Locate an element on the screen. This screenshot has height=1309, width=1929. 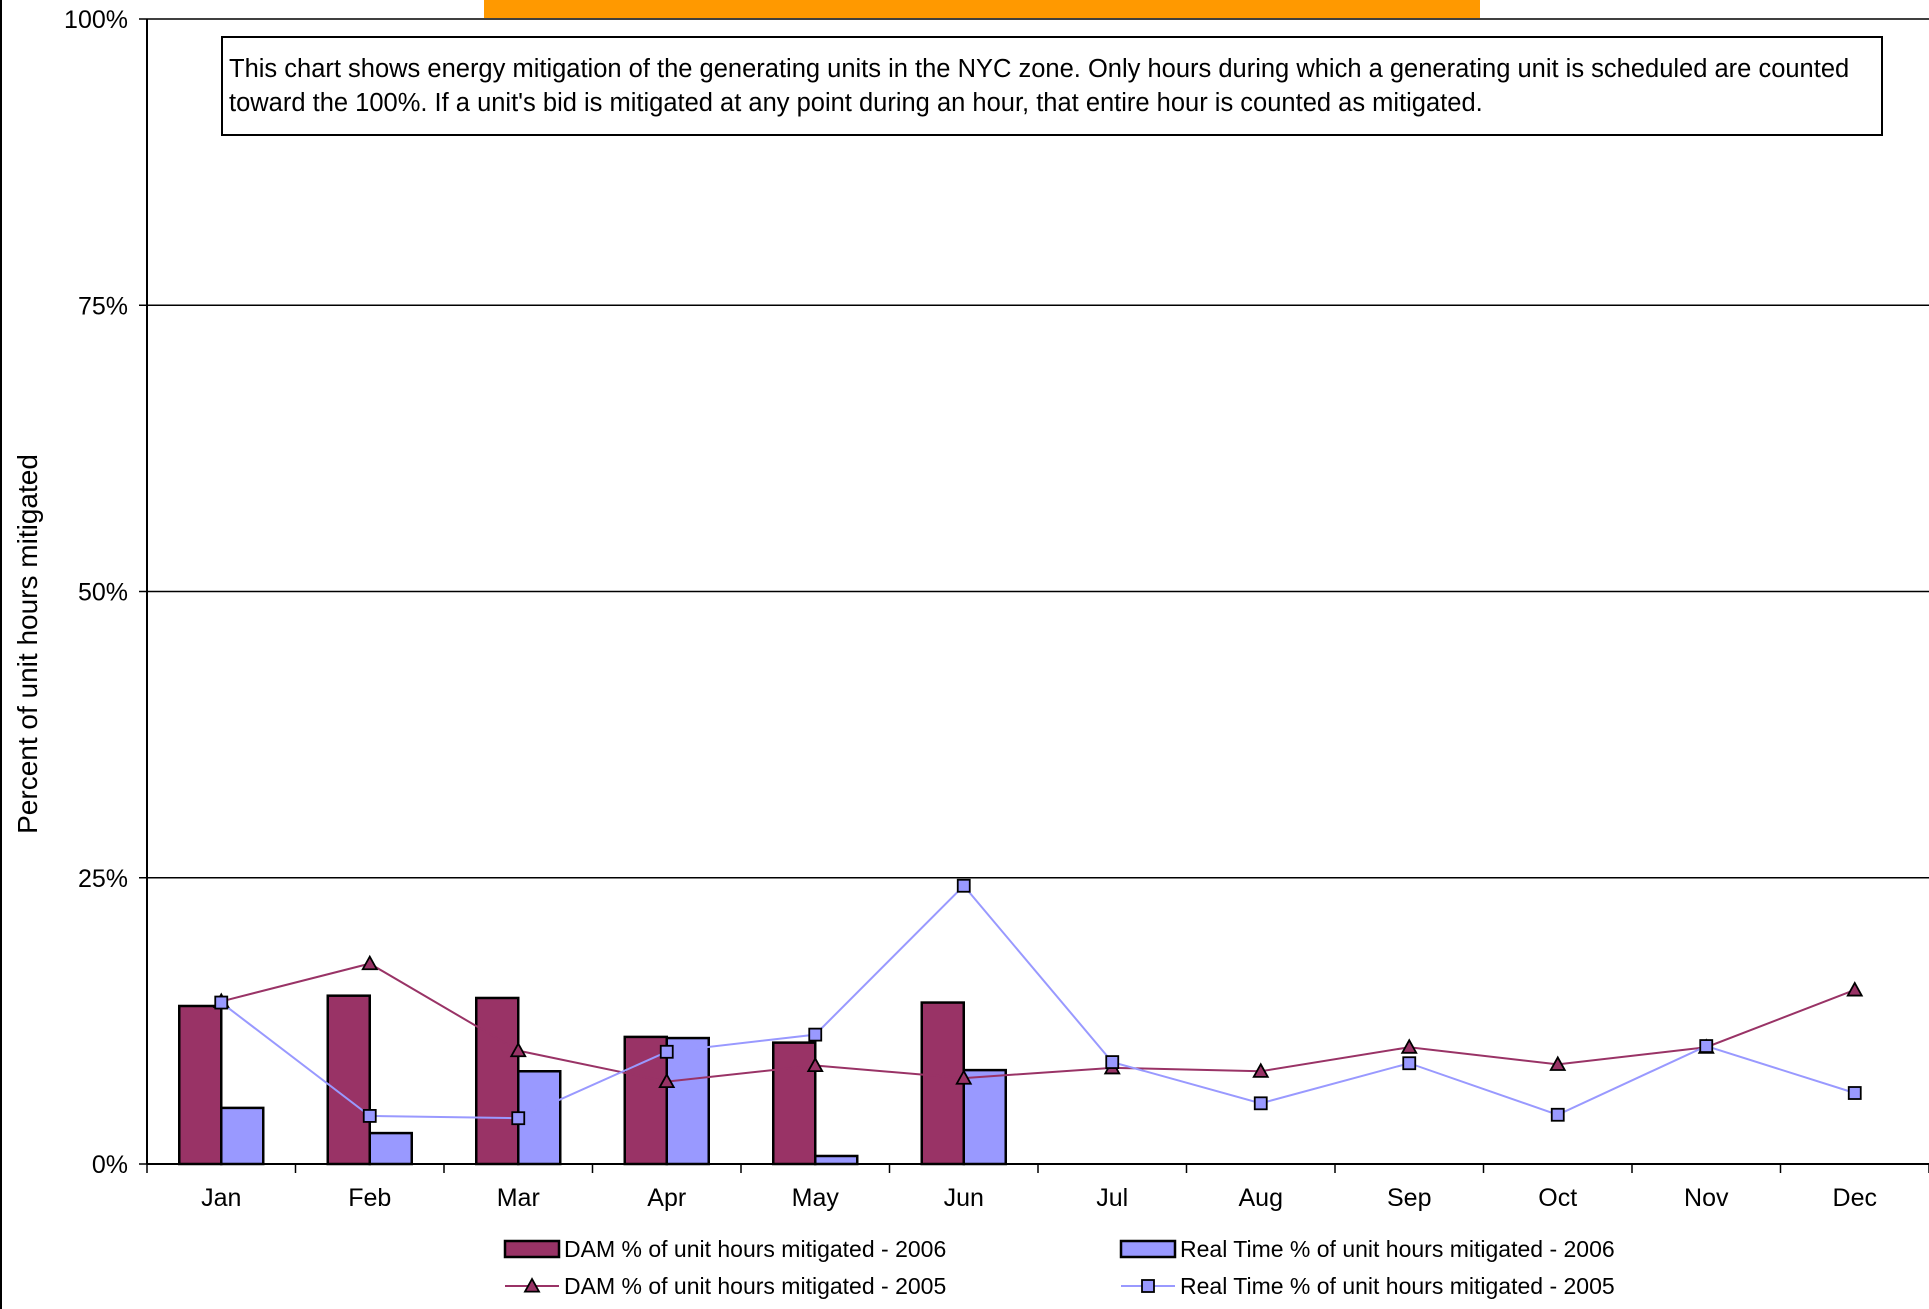
bar-rt-2006-mar is located at coordinates (539, 1118).